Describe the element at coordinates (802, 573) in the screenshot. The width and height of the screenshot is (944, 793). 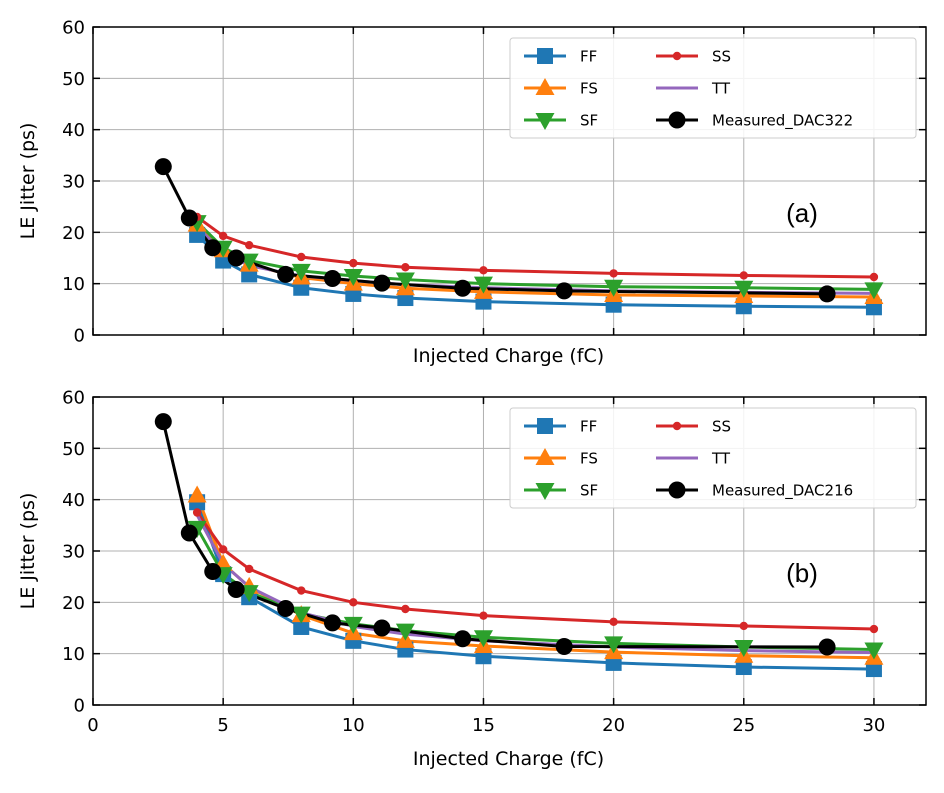
I see `panel-label: (b)` at that location.